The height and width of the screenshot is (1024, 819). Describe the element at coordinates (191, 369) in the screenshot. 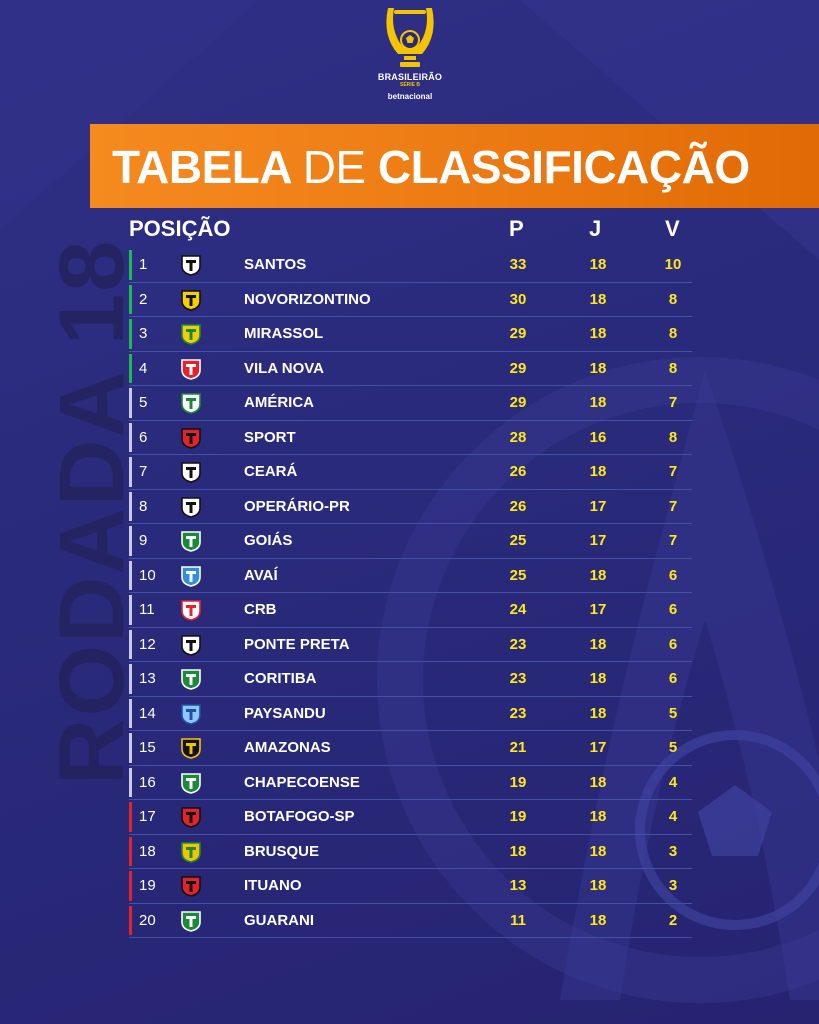

I see `vila-nova-crest-icon` at that location.